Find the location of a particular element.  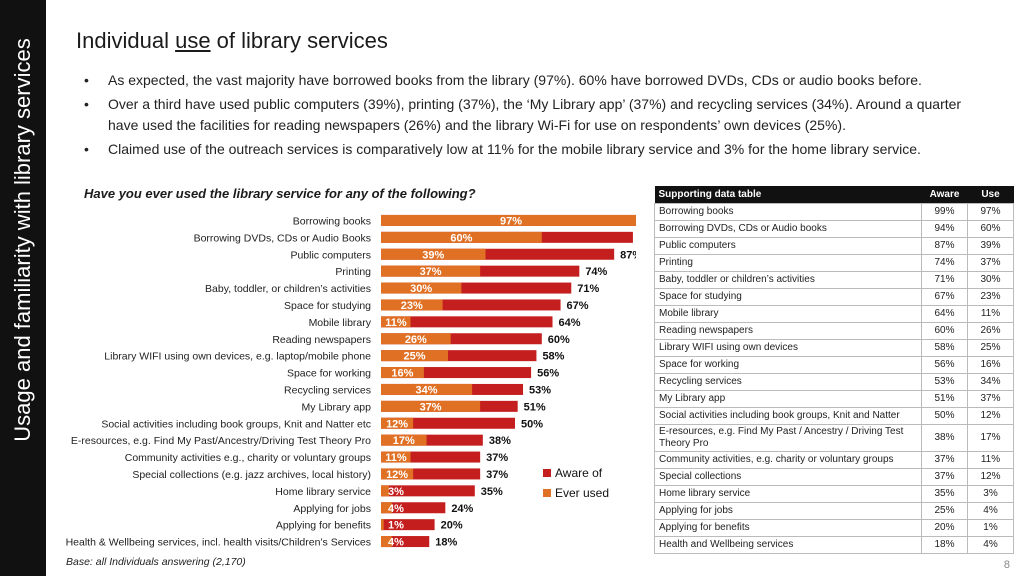

table-row: Mobile library 64% 11% is located at coordinates (834, 313).